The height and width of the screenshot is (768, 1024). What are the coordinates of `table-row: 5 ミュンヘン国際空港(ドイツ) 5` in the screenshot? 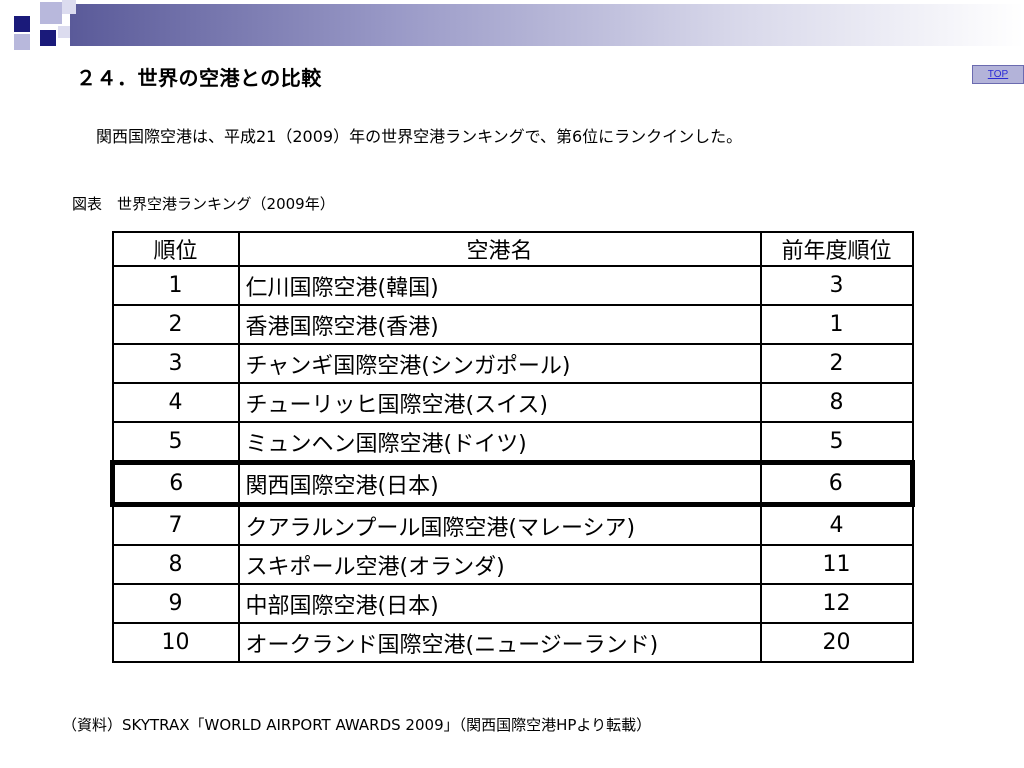 It's located at (512, 442).